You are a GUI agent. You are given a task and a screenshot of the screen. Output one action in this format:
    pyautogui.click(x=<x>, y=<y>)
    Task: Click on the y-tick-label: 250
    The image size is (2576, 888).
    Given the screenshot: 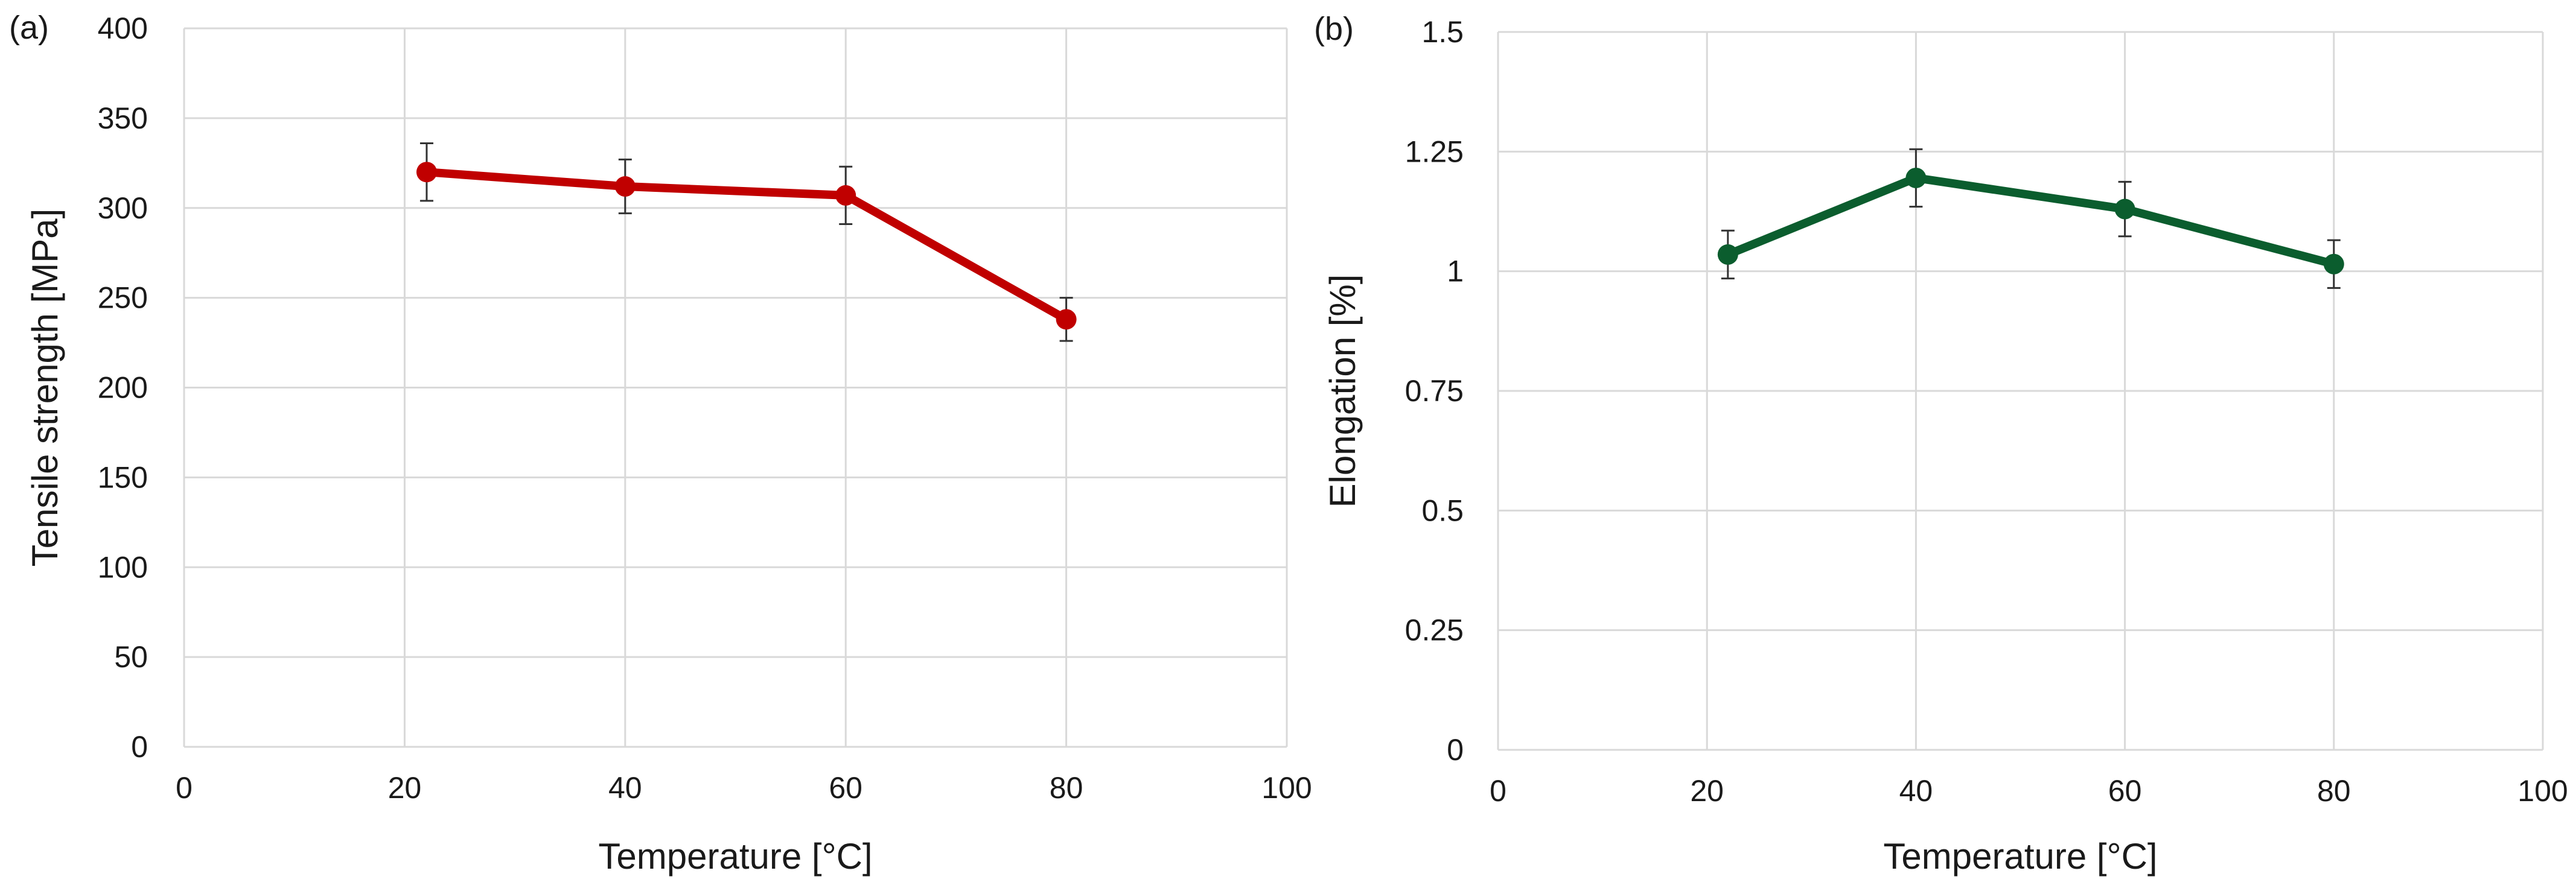 What is the action you would take?
    pyautogui.click(x=123, y=298)
    